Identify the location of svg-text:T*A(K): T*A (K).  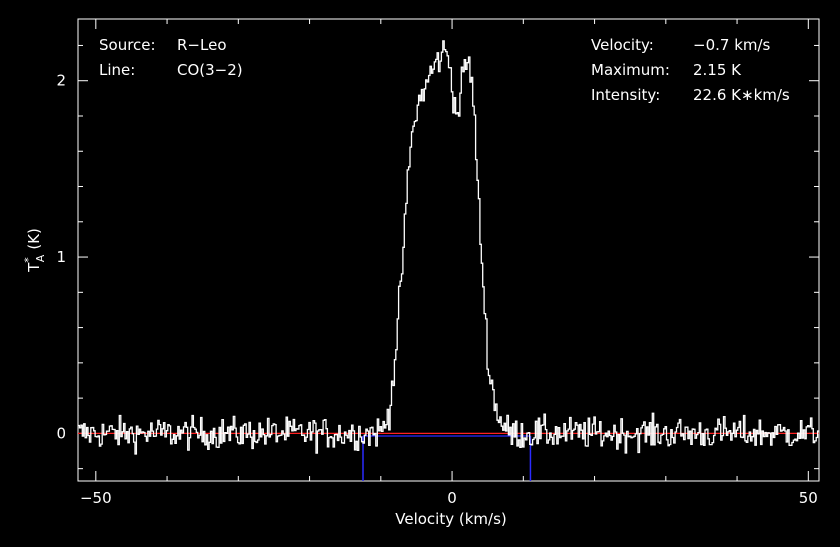
(34, 250).